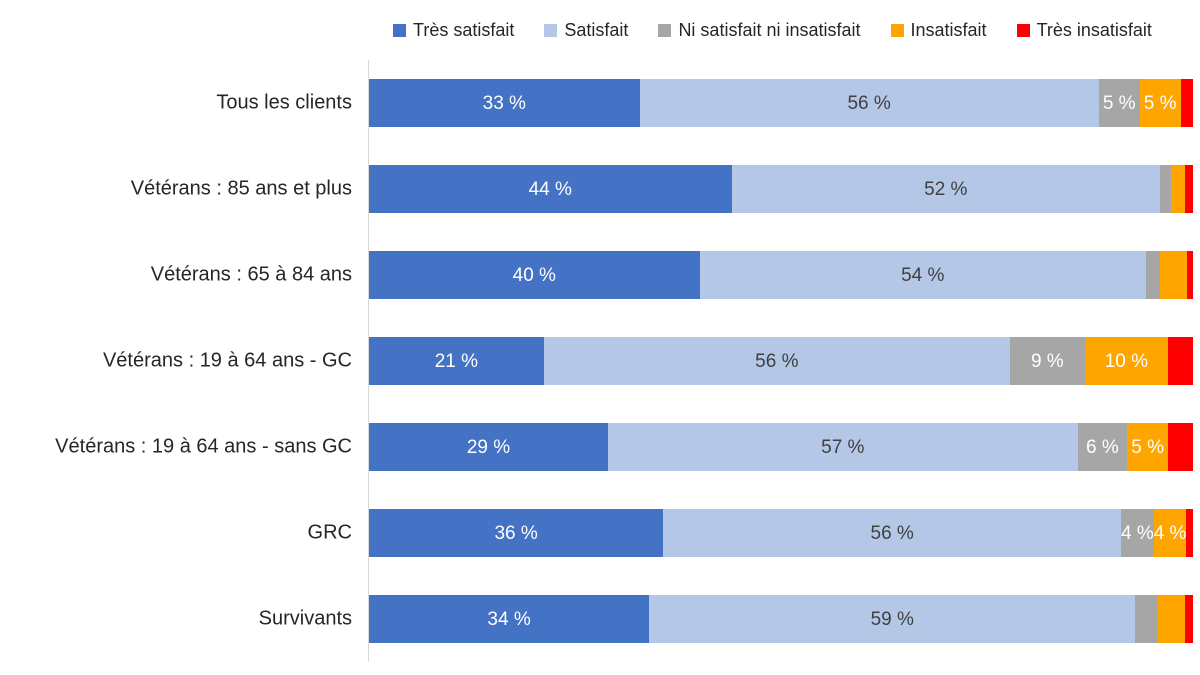 The height and width of the screenshot is (675, 1200). I want to click on bar-track: 44 % 52 %, so click(781, 189).